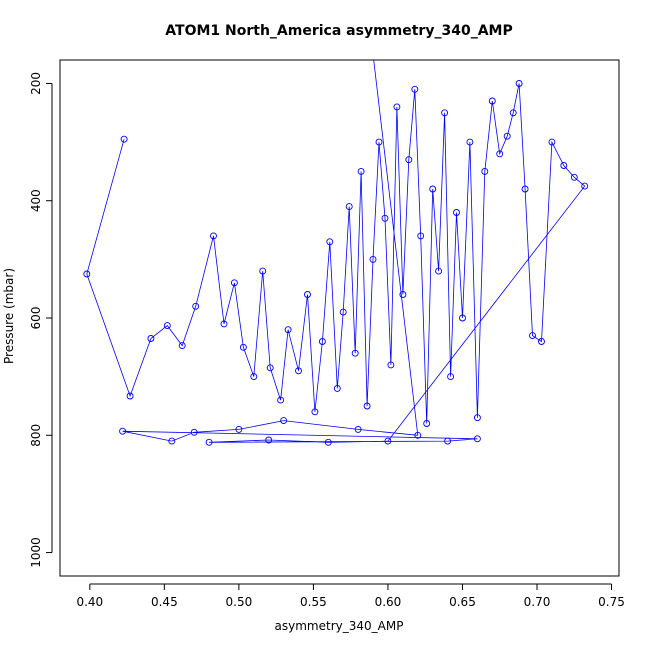 This screenshot has height=650, width=650. What do you see at coordinates (36, 552) in the screenshot?
I see `y-tick-label: 1000` at bounding box center [36, 552].